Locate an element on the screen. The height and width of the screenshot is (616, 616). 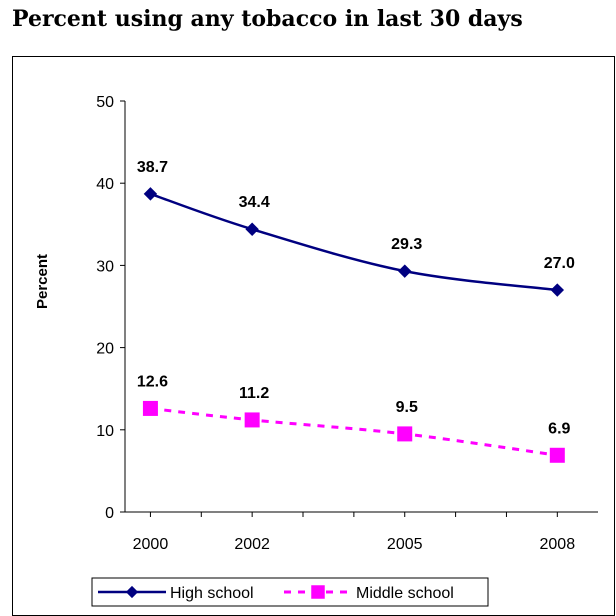
legend-label: Middle school is located at coordinates (405, 593).